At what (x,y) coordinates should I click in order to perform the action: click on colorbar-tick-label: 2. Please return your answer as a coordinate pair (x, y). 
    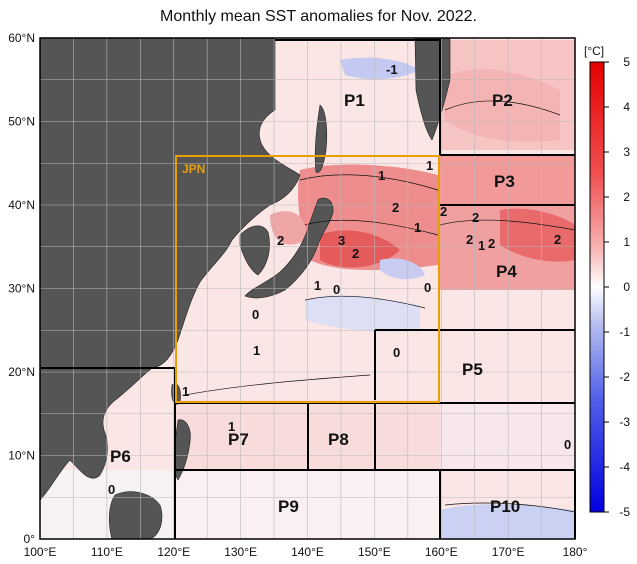
    Looking at the image, I should click on (626, 197).